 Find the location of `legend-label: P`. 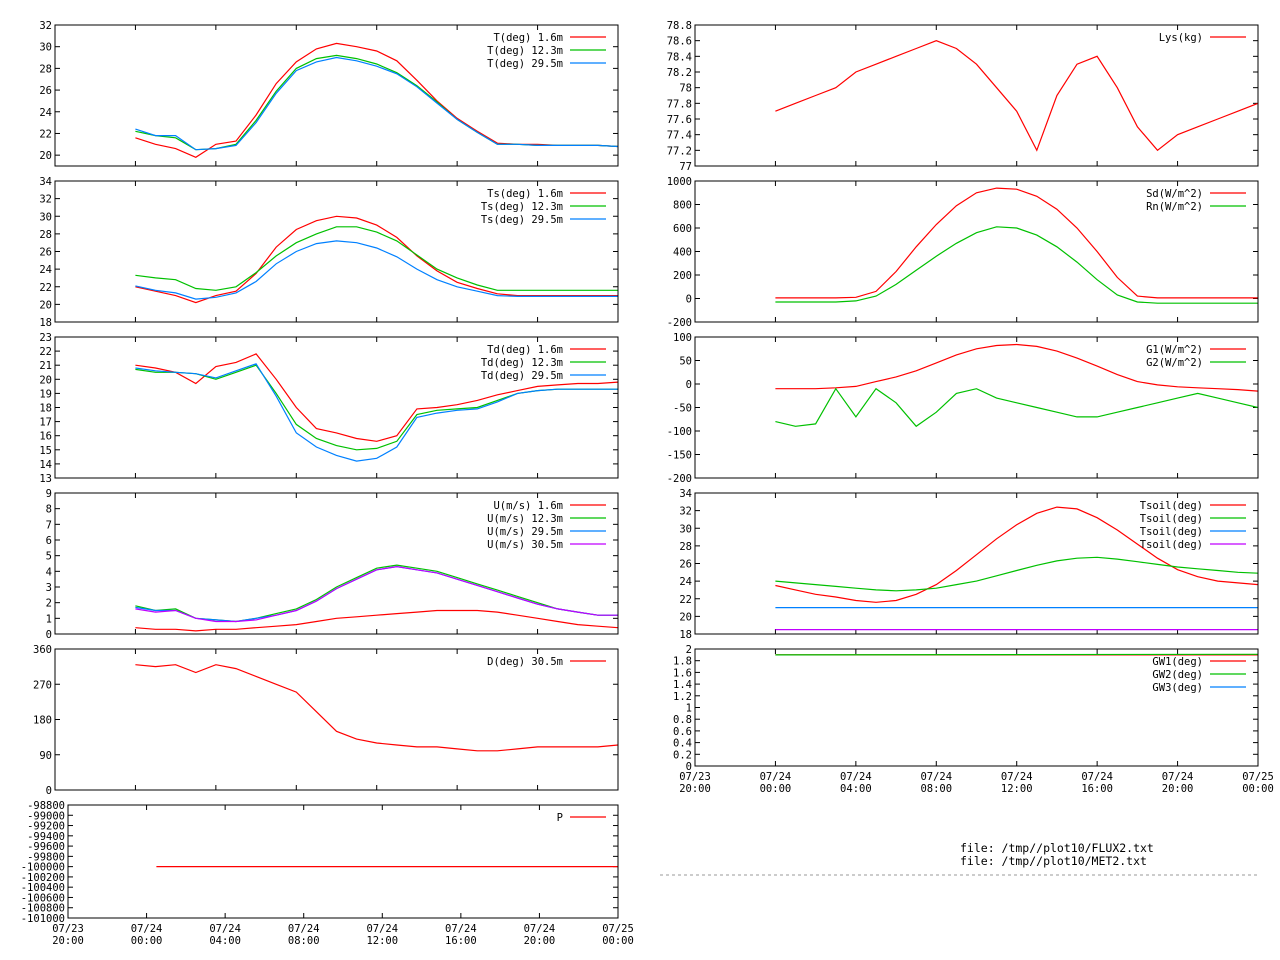

legend-label: P is located at coordinates (560, 818).